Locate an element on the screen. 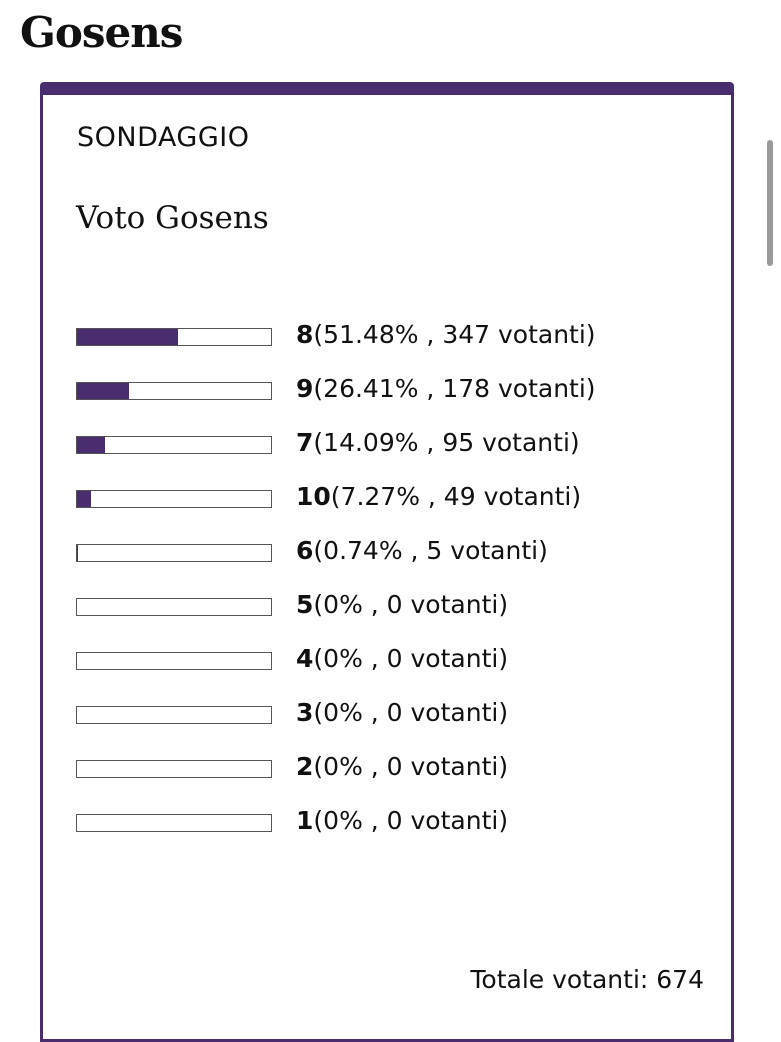 The width and height of the screenshot is (781, 1042). option-text: 3(0% , 0 votanti) is located at coordinates (402, 712).